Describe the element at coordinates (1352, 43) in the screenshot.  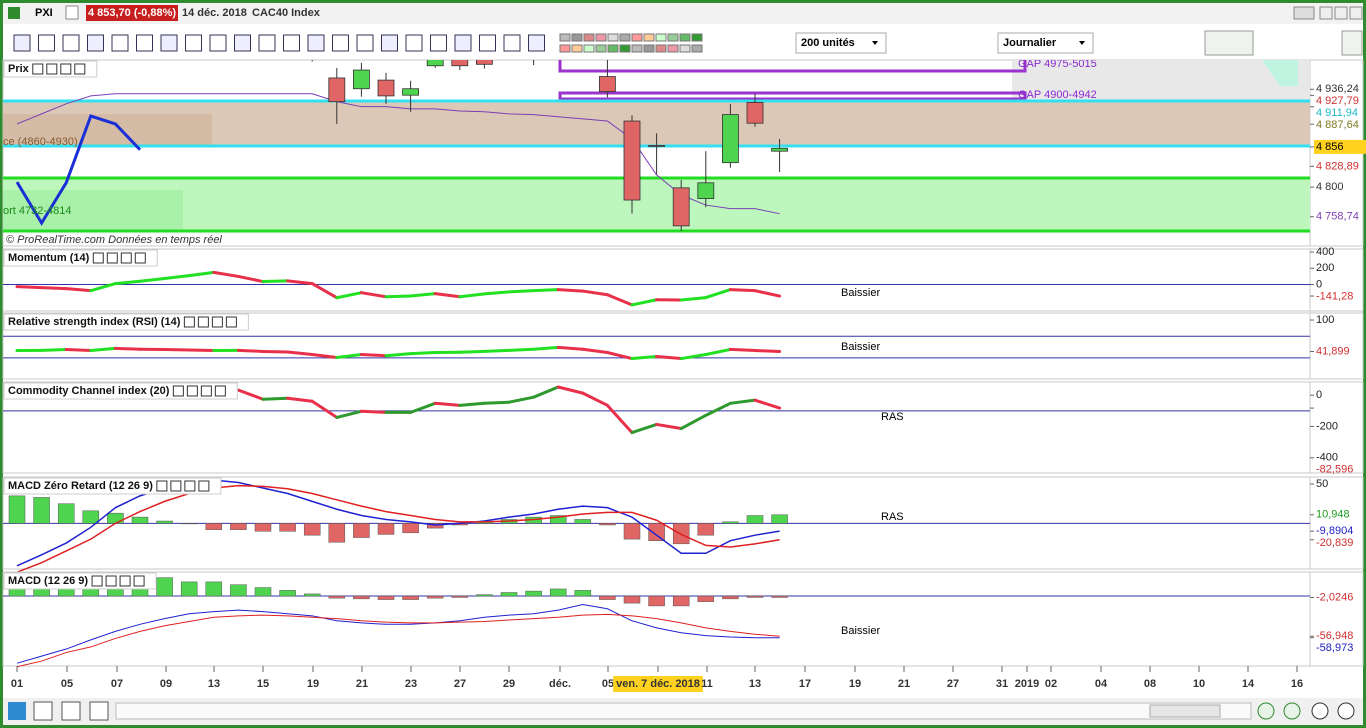
I see `scroll-button` at that location.